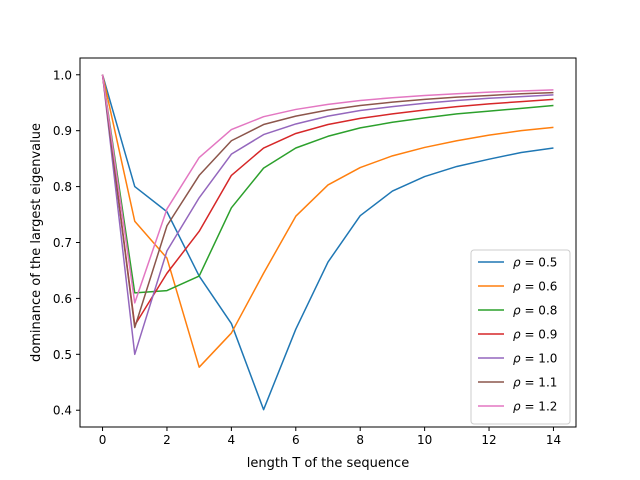 Image resolution: width=640 pixels, height=480 pixels. Describe the element at coordinates (36, 242) in the screenshot. I see `y-axis-label: dominance of the largest eigenvalue` at that location.